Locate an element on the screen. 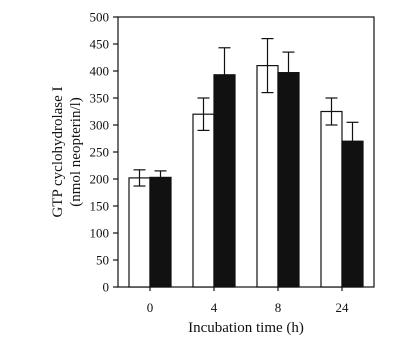 The width and height of the screenshot is (415, 347). y-tick-label: 0 is located at coordinates (106, 287).